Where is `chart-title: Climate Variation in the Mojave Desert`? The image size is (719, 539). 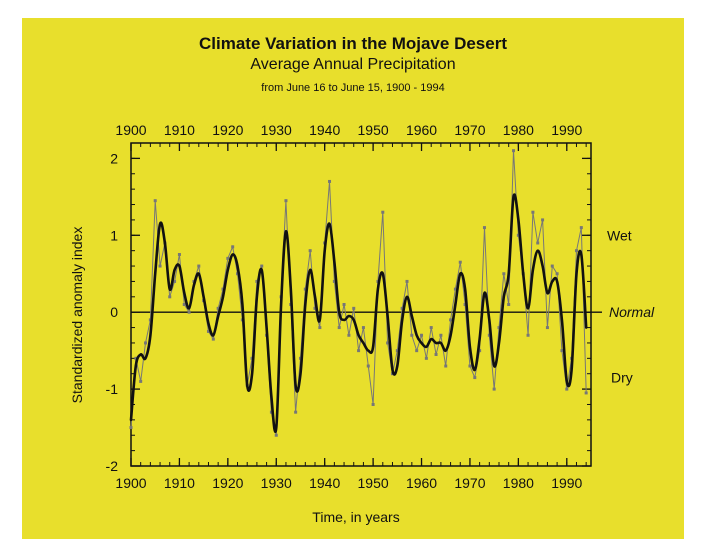 chart-title: Climate Variation in the Mojave Desert is located at coordinates (353, 43).